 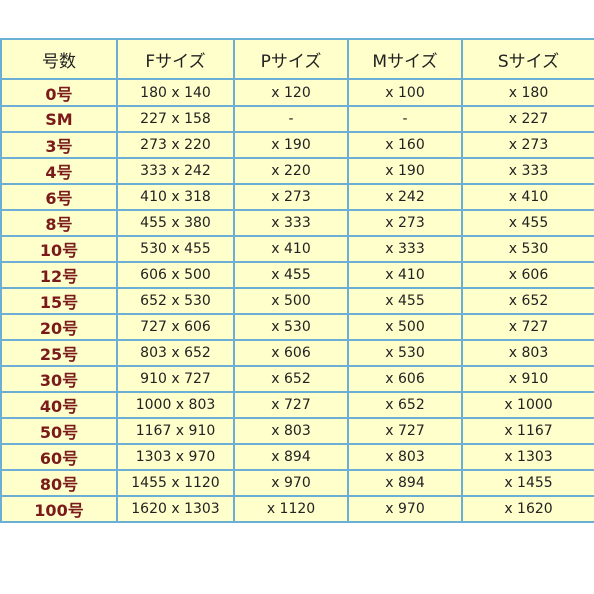 I want to click on m-size-cell: x 160, so click(x=405, y=145).